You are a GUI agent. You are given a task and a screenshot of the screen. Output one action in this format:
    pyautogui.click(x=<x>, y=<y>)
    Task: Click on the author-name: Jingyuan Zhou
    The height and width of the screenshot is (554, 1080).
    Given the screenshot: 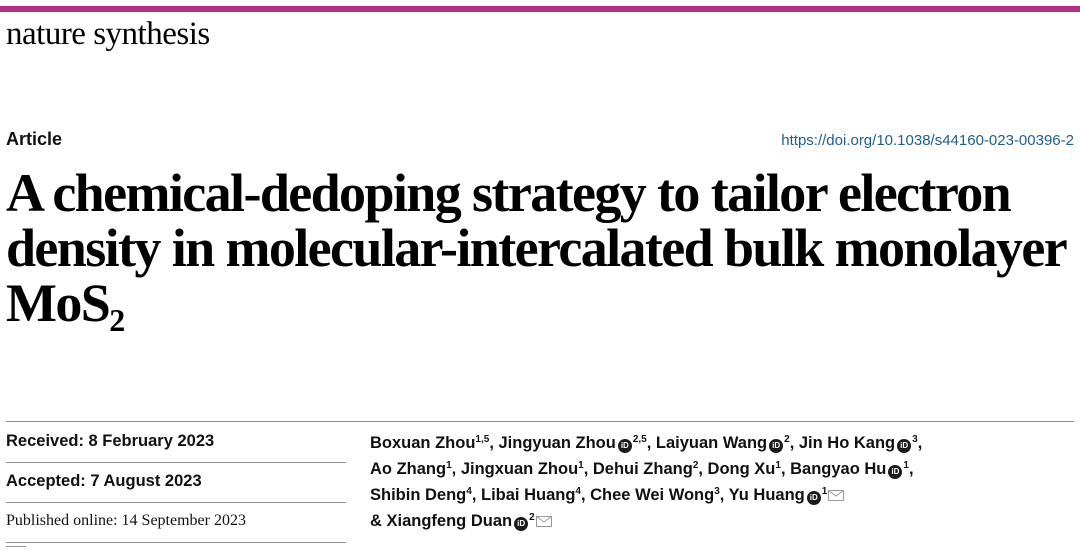 What is the action you would take?
    pyautogui.click(x=557, y=443)
    